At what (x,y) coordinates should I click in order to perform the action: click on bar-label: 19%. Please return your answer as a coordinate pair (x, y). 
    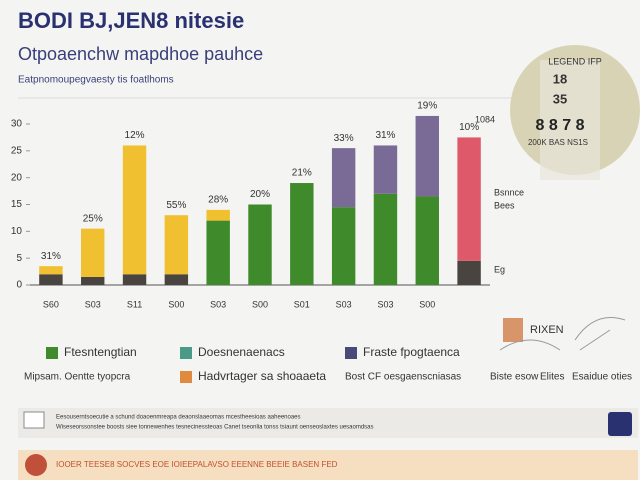
    Looking at the image, I should click on (427, 106).